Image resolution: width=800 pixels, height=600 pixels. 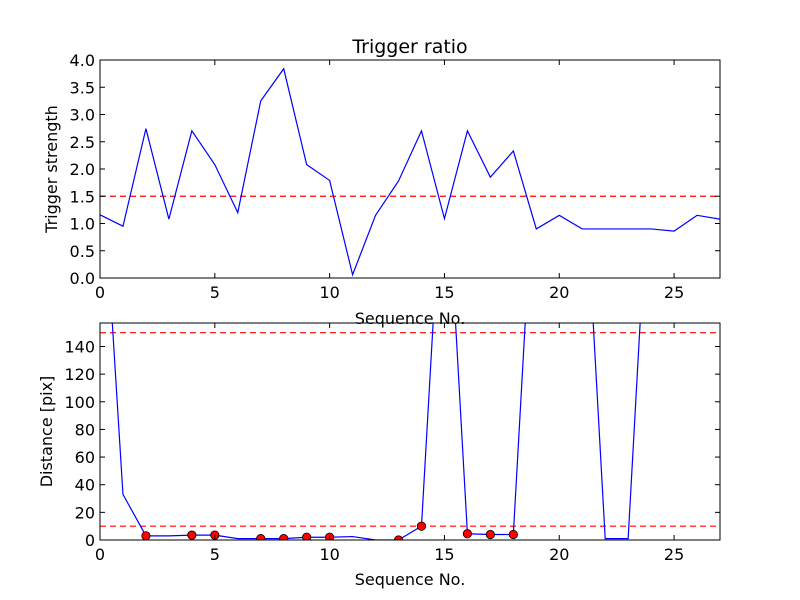 I want to click on y-tick-label: 0.5, so click(x=82, y=251).